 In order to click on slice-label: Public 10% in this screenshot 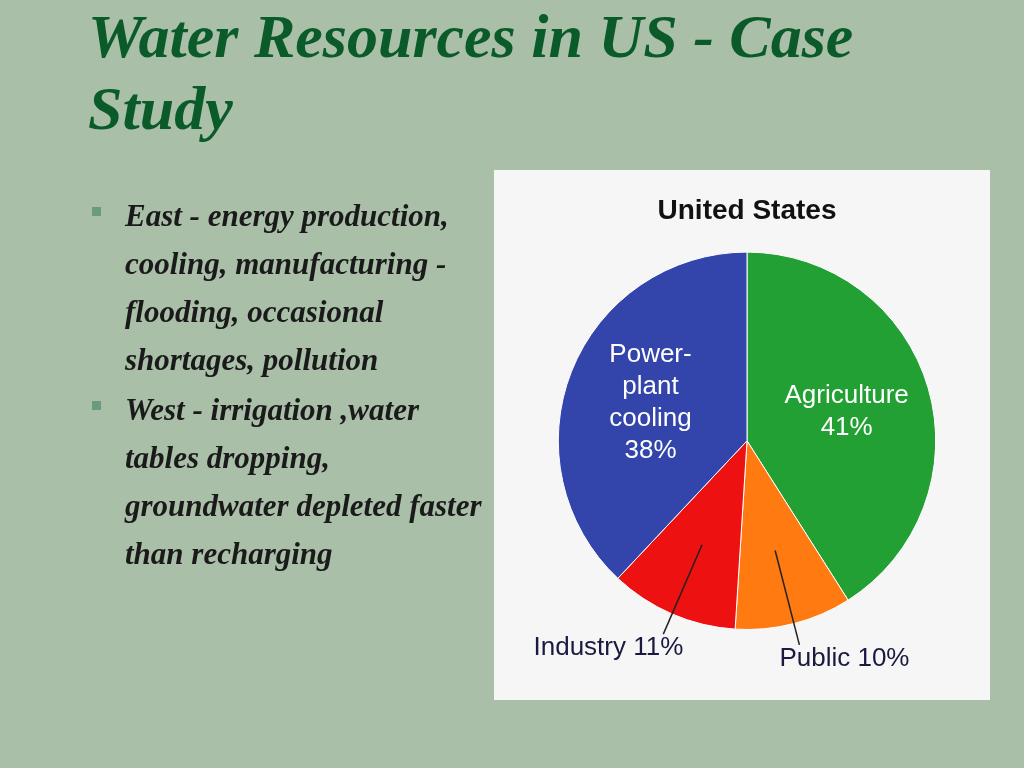, I will do `click(844, 657)`.